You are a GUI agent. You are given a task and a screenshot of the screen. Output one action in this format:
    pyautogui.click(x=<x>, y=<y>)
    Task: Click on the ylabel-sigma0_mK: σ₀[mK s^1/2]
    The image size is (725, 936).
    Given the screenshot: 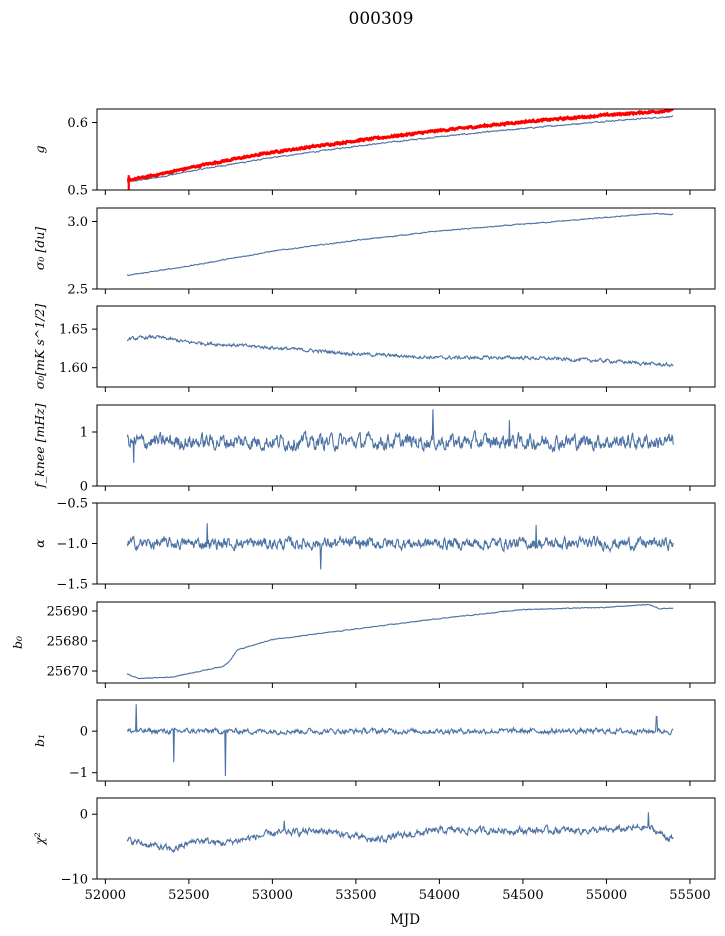 What is the action you would take?
    pyautogui.click(x=39, y=347)
    